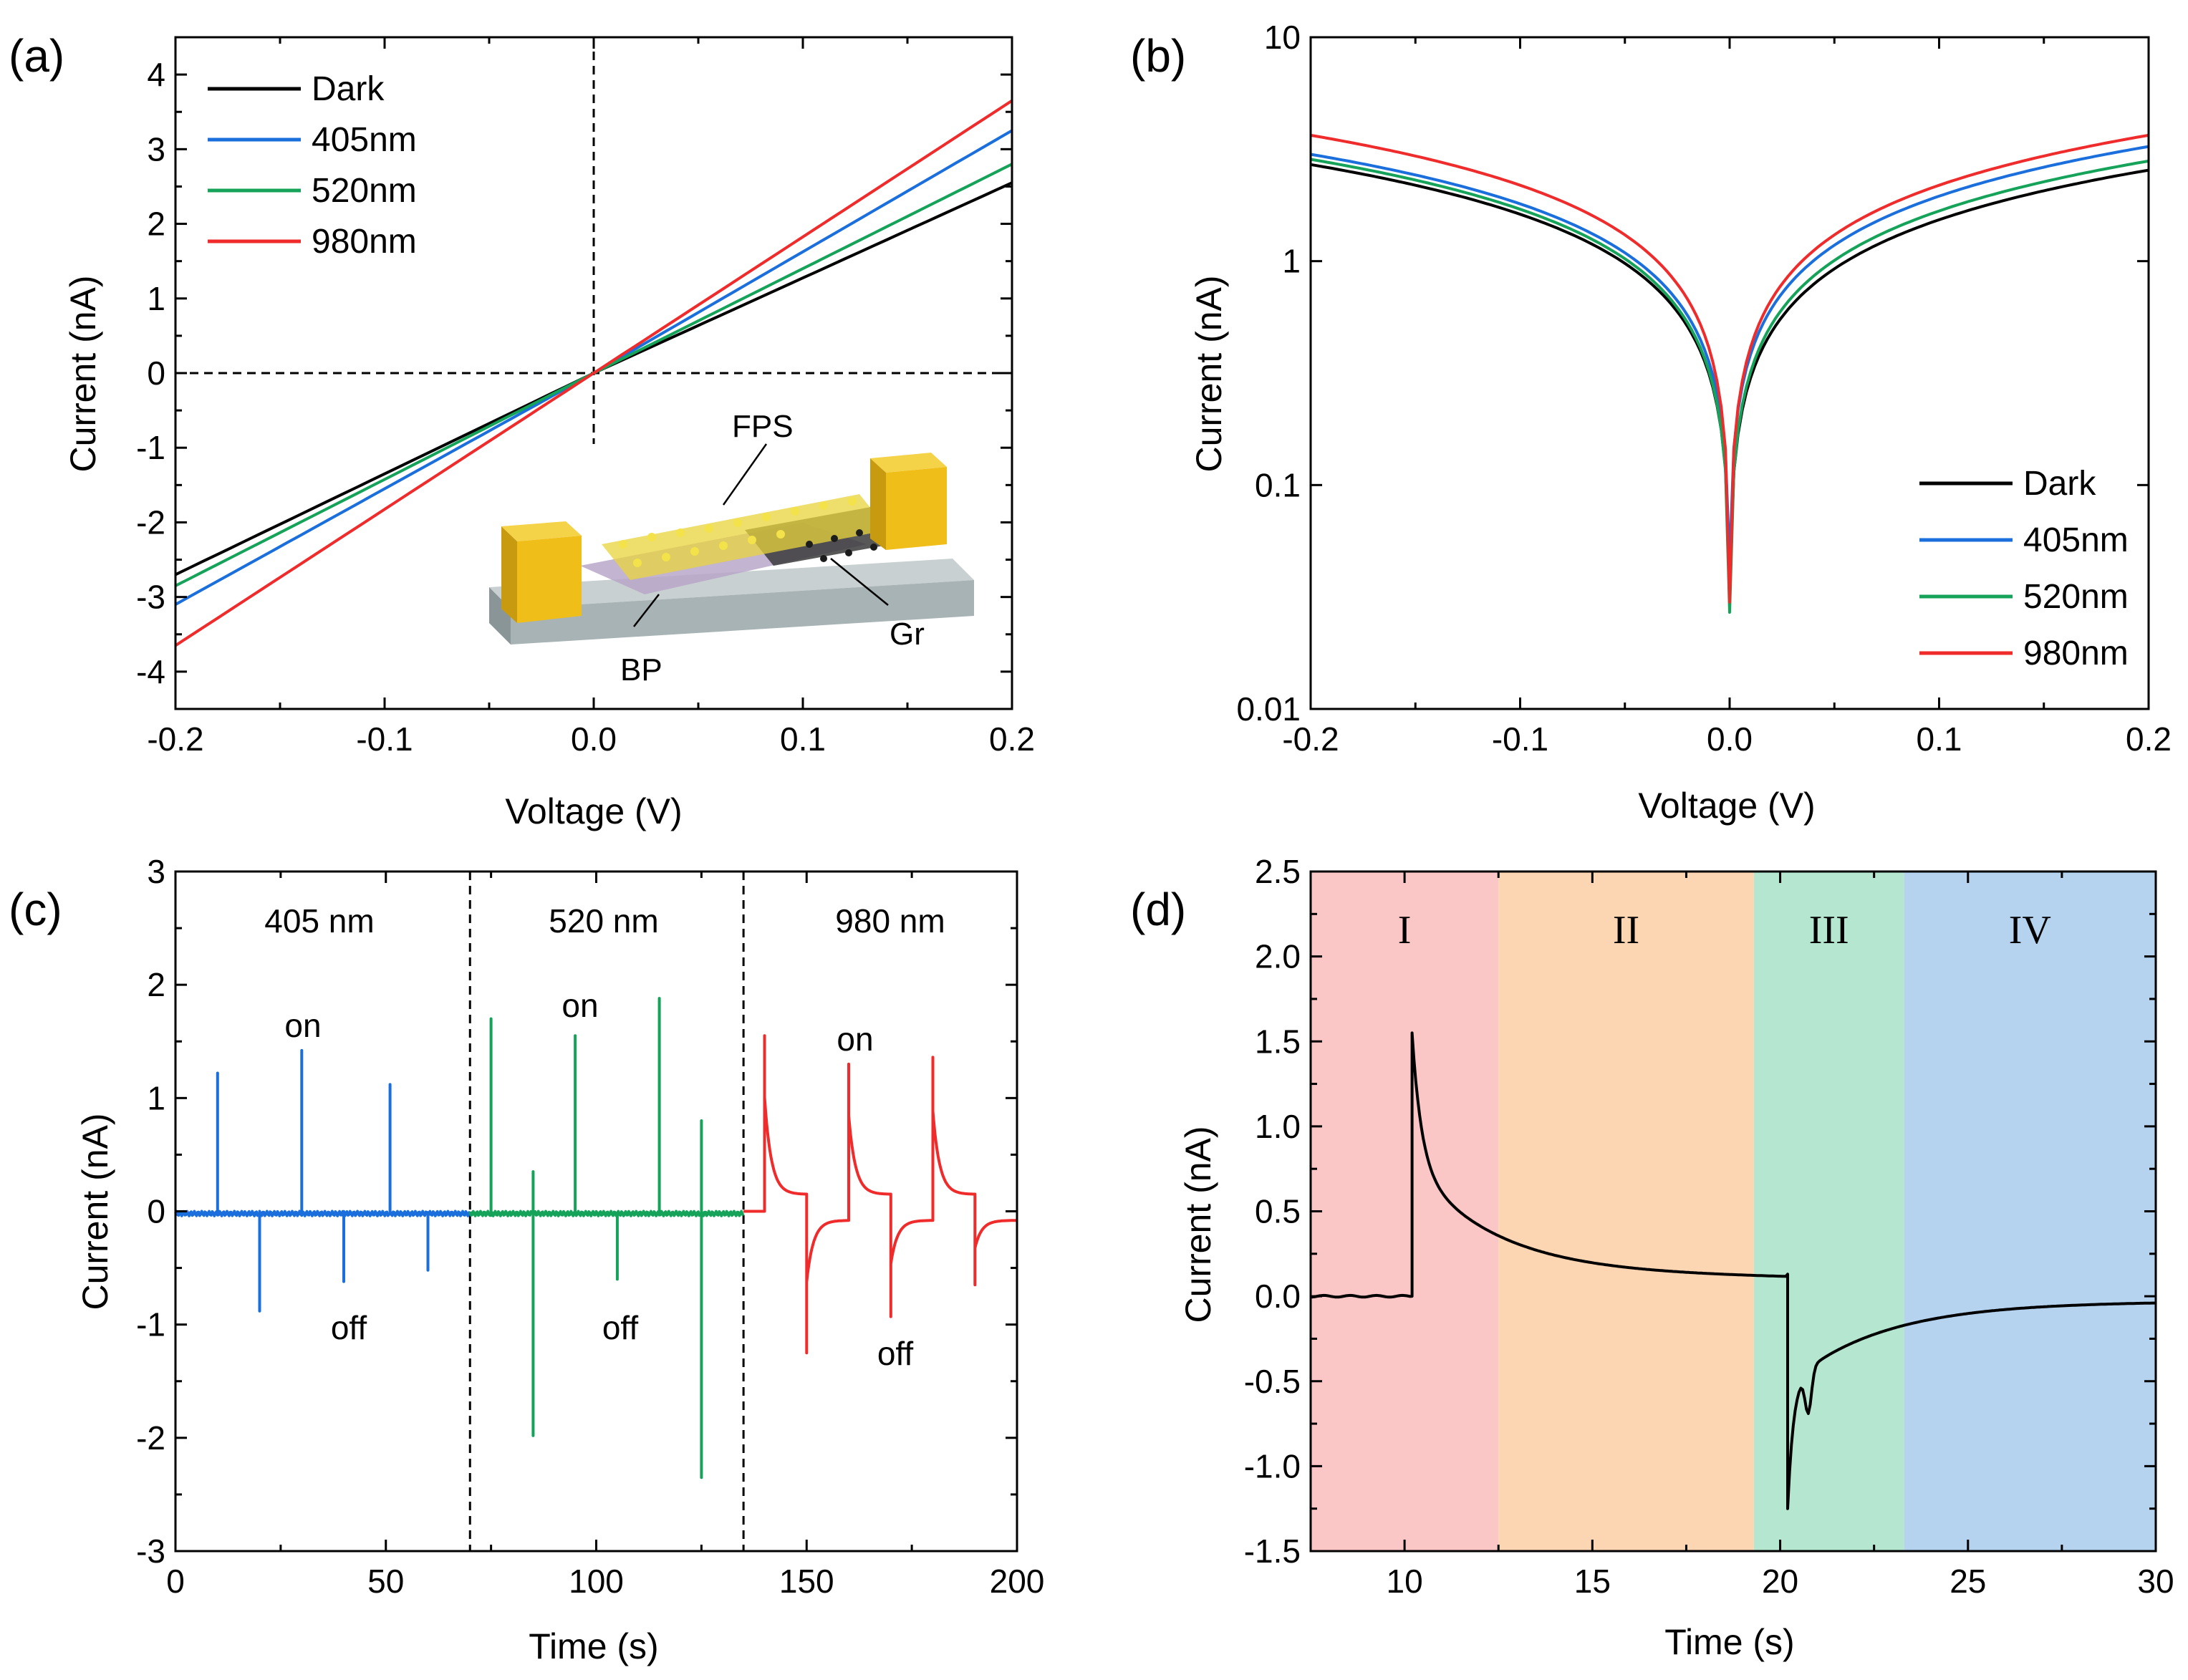  I want to click on section-label-980: 980 nm, so click(890, 921).